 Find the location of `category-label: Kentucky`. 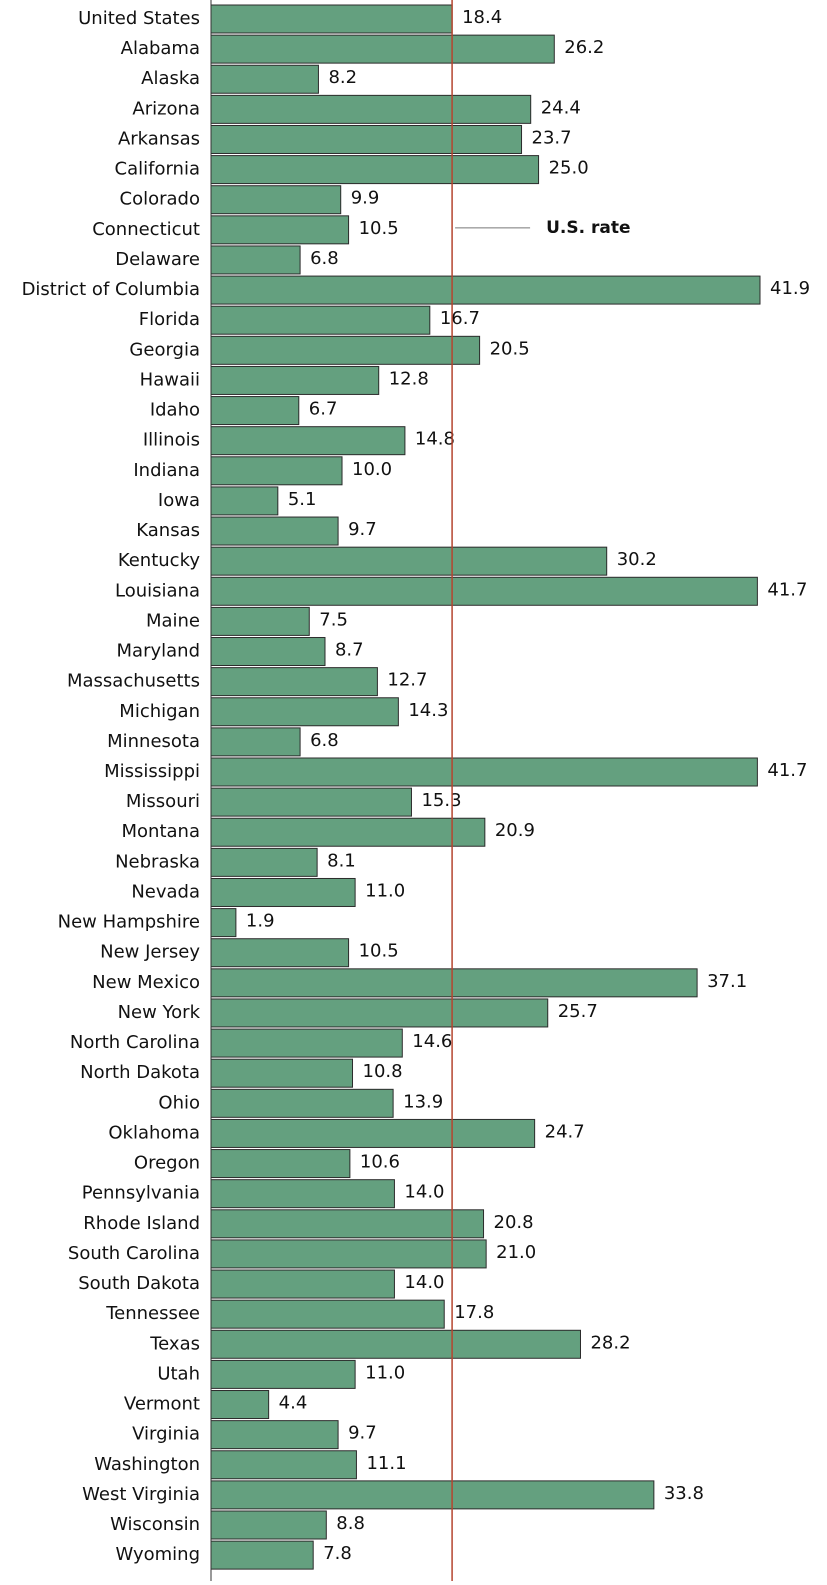

category-label: Kentucky is located at coordinates (159, 560).